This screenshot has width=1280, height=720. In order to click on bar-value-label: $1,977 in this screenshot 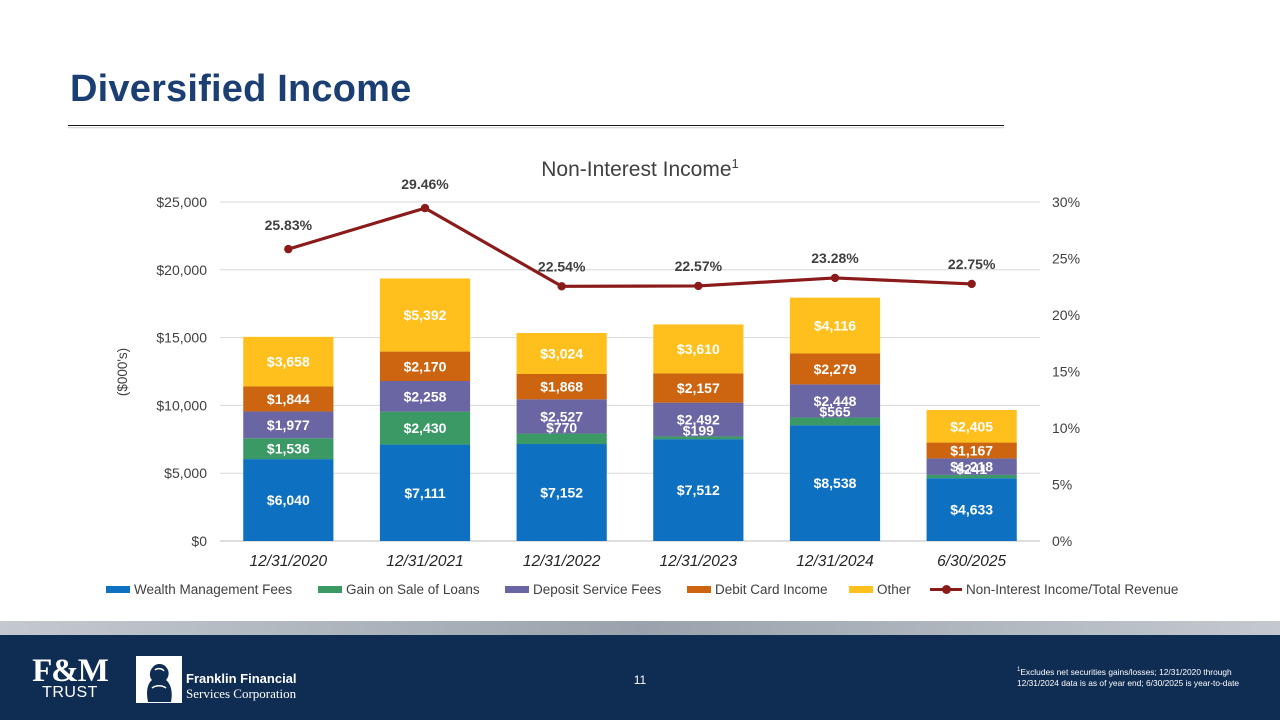, I will do `click(288, 425)`.